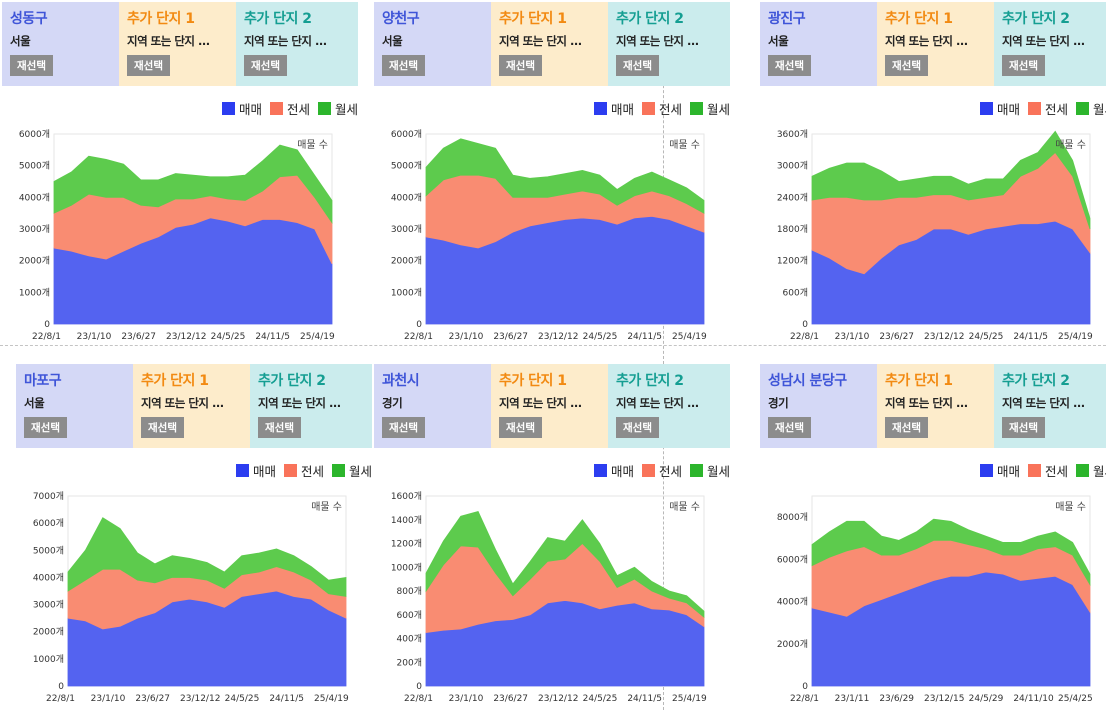 This screenshot has width=1106, height=715. I want to click on y-tick-label: 4000개, so click(406, 197).